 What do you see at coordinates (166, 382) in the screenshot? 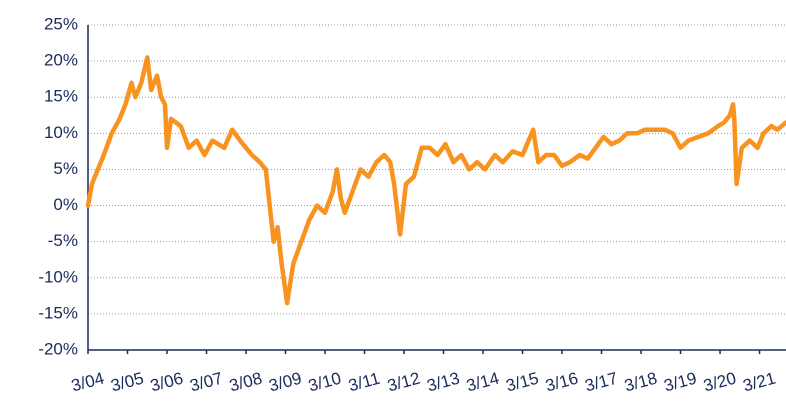
I see `x-tick-label: 3/06` at bounding box center [166, 382].